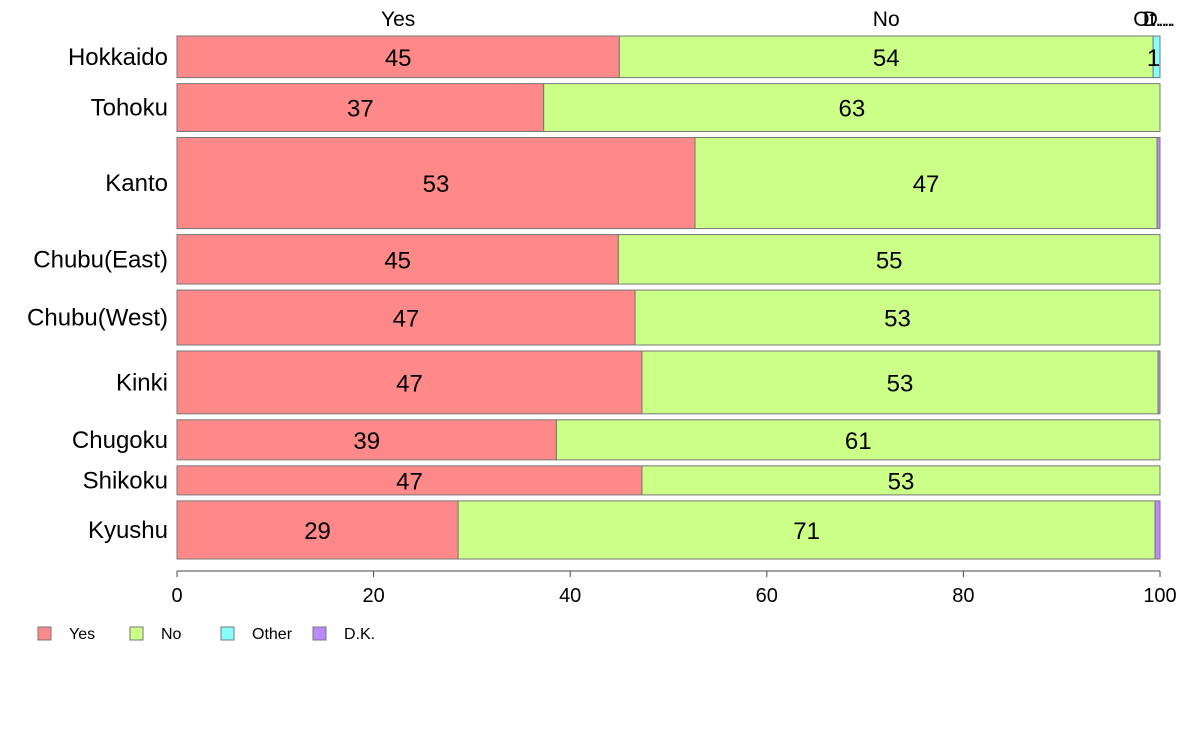 This screenshot has height=736, width=1188. I want to click on row-kyushu: Kyushu 29 71, so click(624, 530).